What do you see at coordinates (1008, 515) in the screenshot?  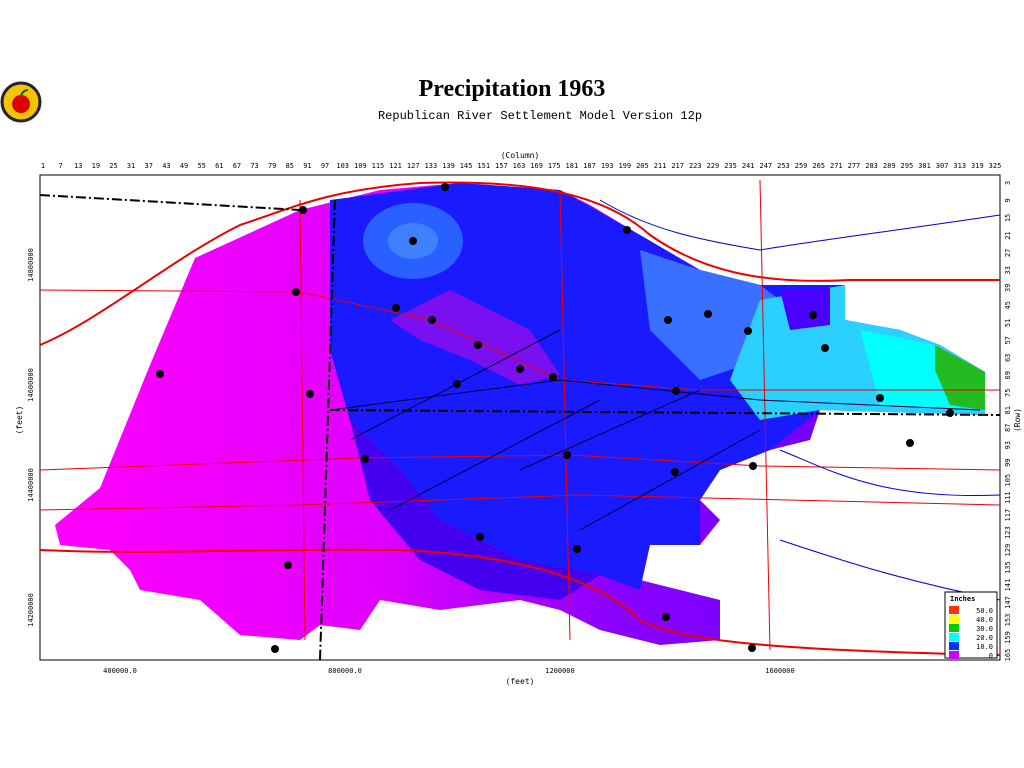 I see `row-tick: 117` at bounding box center [1008, 515].